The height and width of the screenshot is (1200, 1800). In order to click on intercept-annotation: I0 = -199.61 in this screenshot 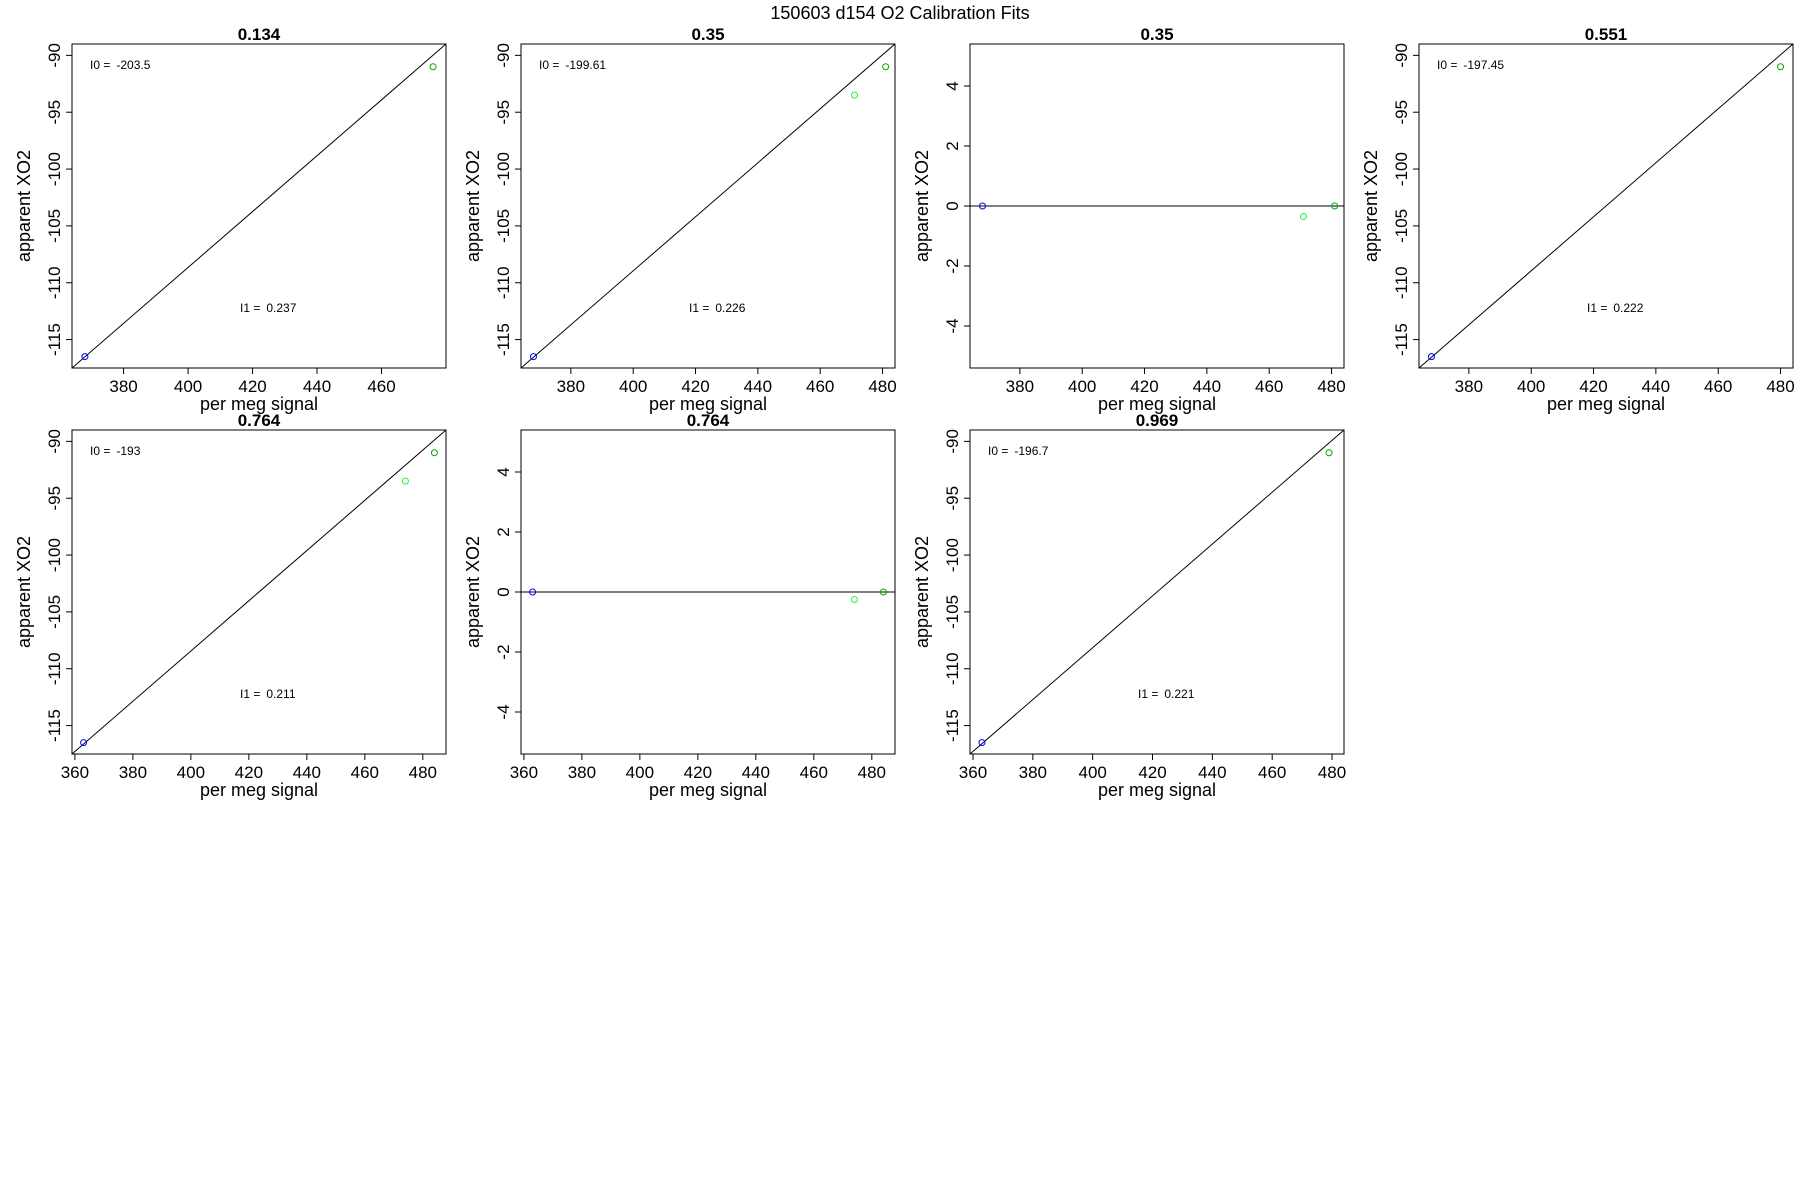, I will do `click(572, 65)`.